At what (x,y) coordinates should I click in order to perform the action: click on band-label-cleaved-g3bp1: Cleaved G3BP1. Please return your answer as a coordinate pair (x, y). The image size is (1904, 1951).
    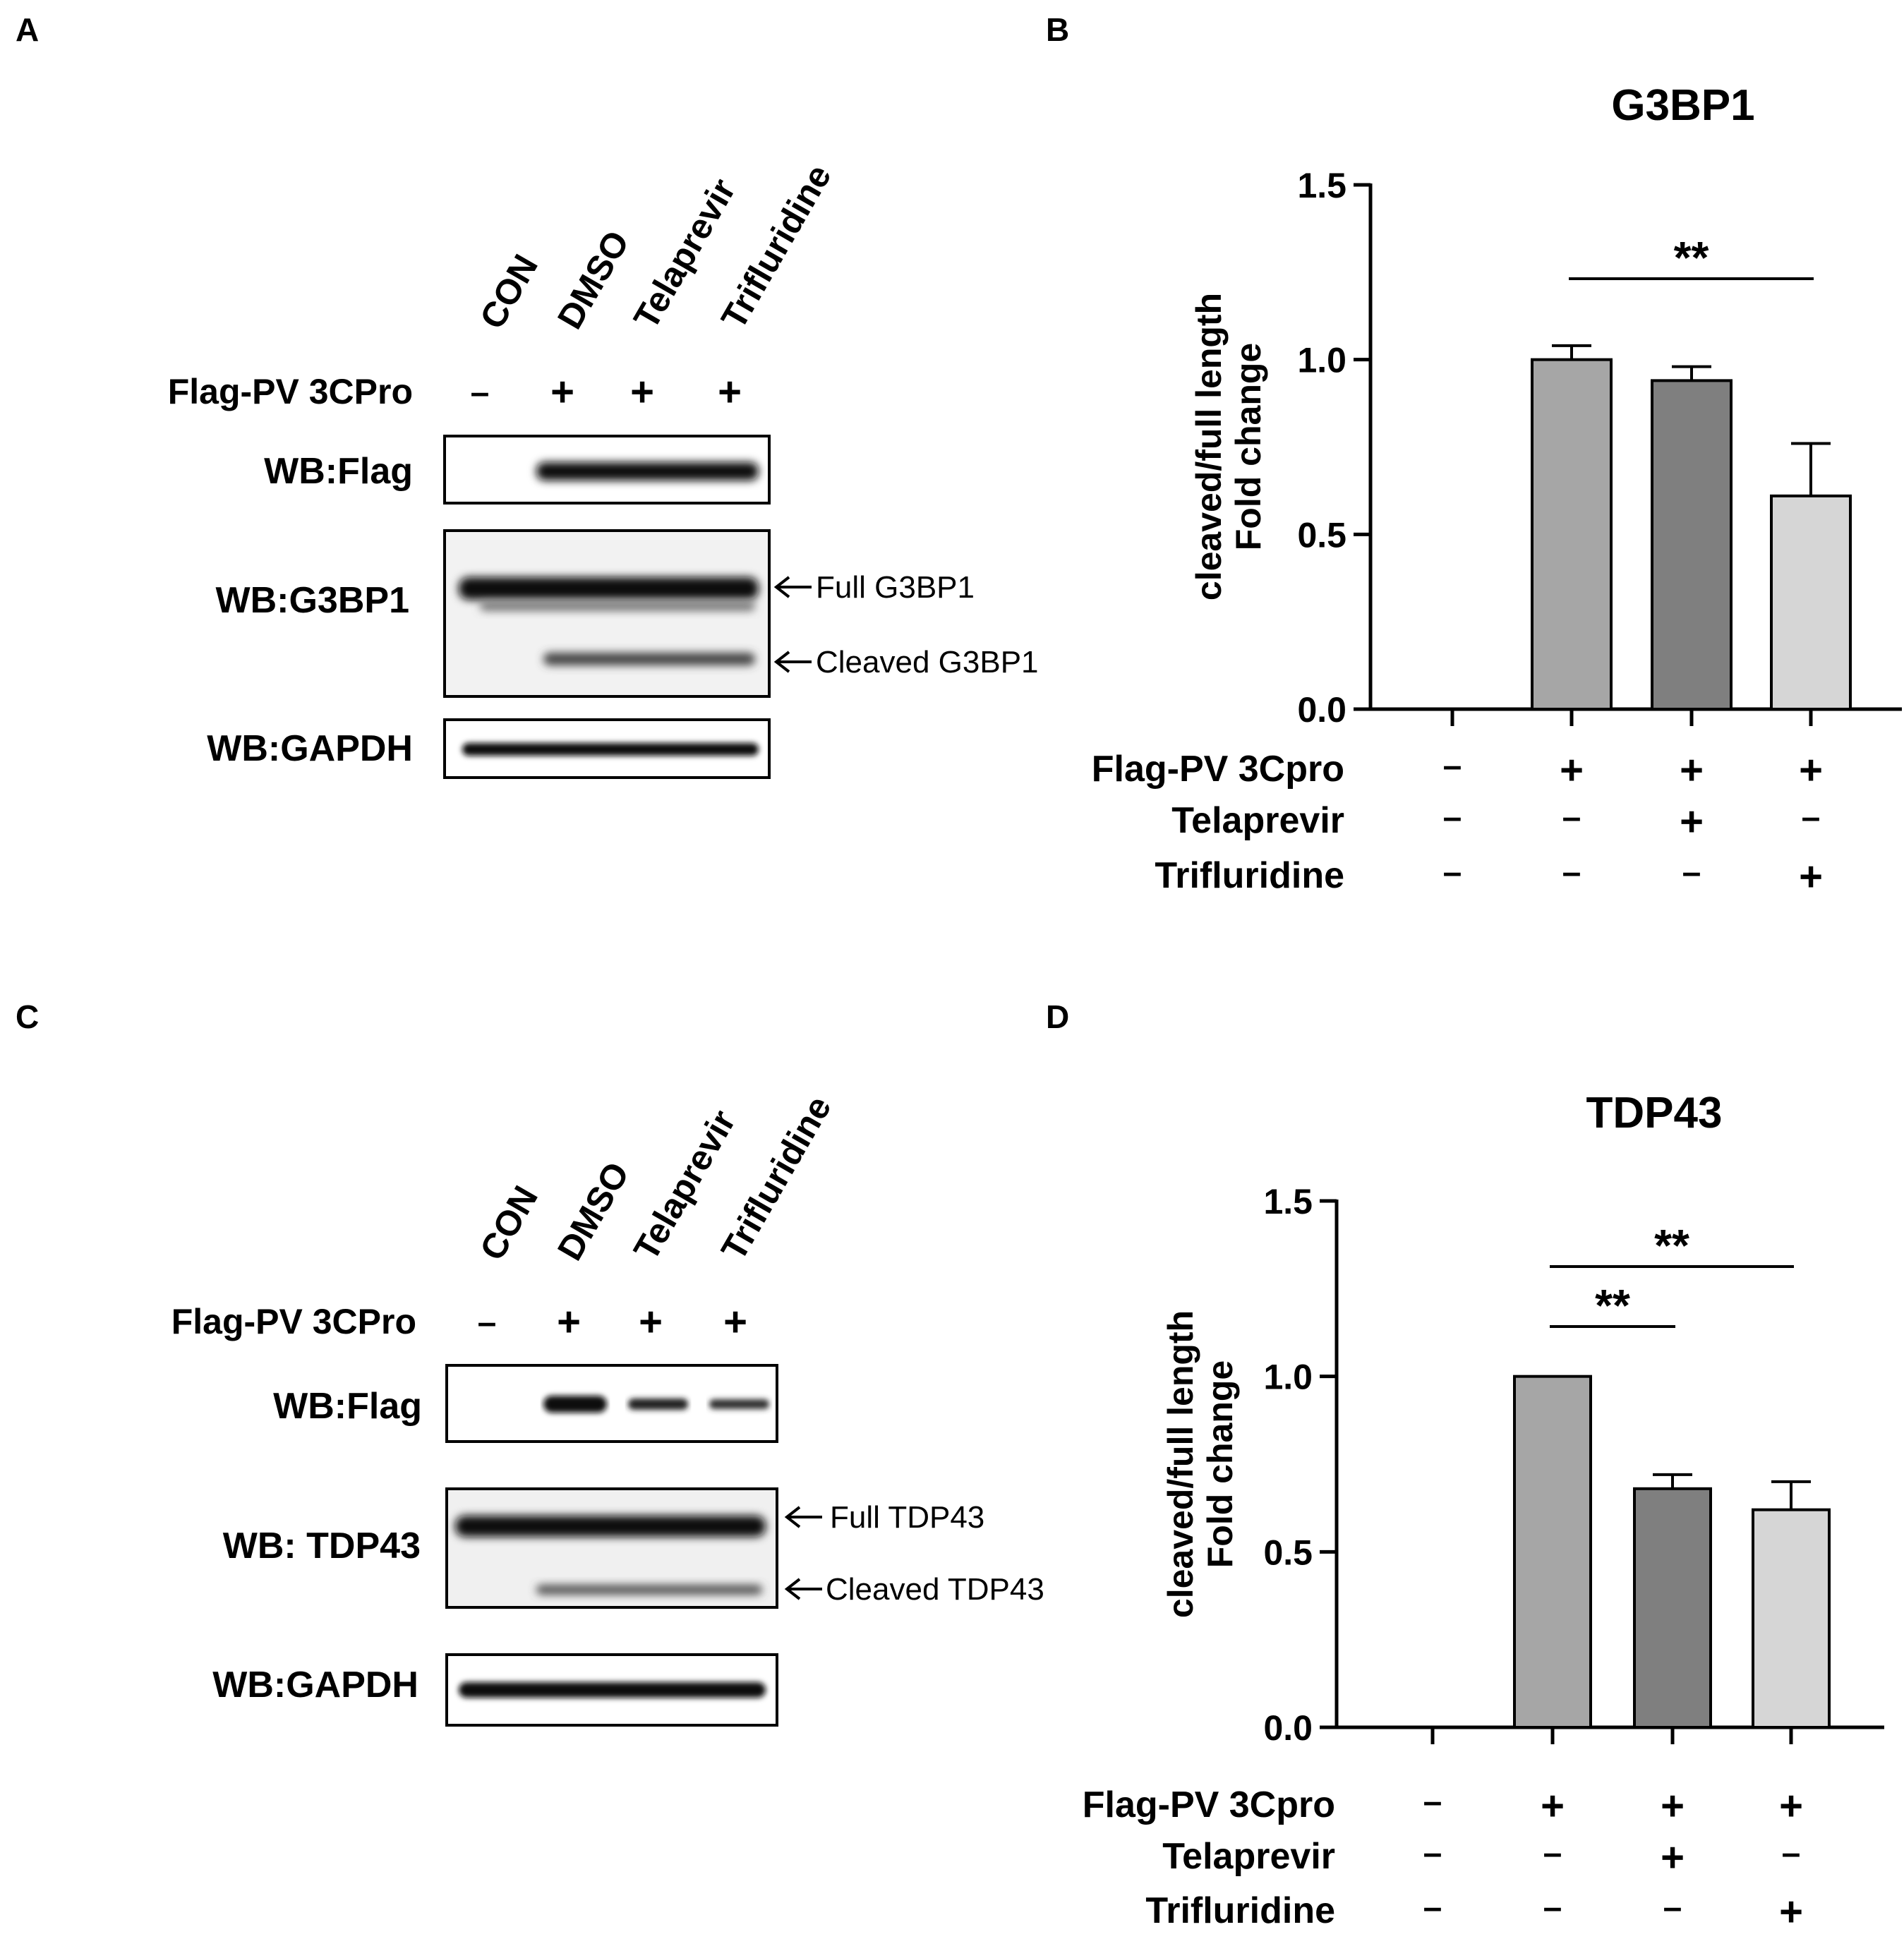
    Looking at the image, I should click on (927, 662).